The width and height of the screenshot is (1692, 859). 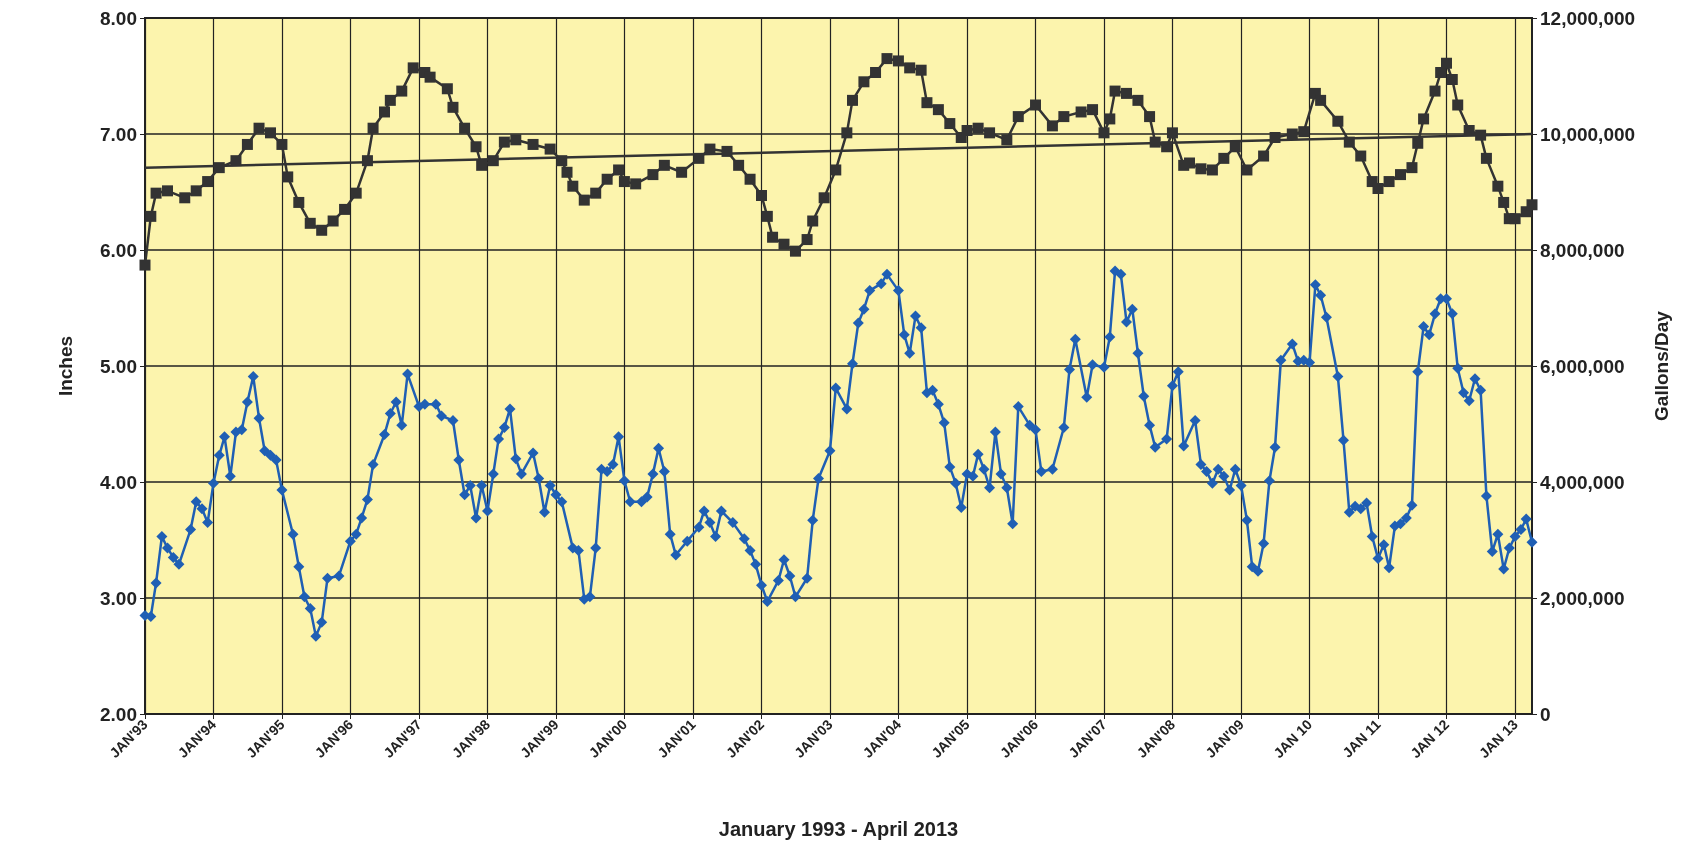 What do you see at coordinates (118, 134) in the screenshot?
I see `y-tick-label: 7.00` at bounding box center [118, 134].